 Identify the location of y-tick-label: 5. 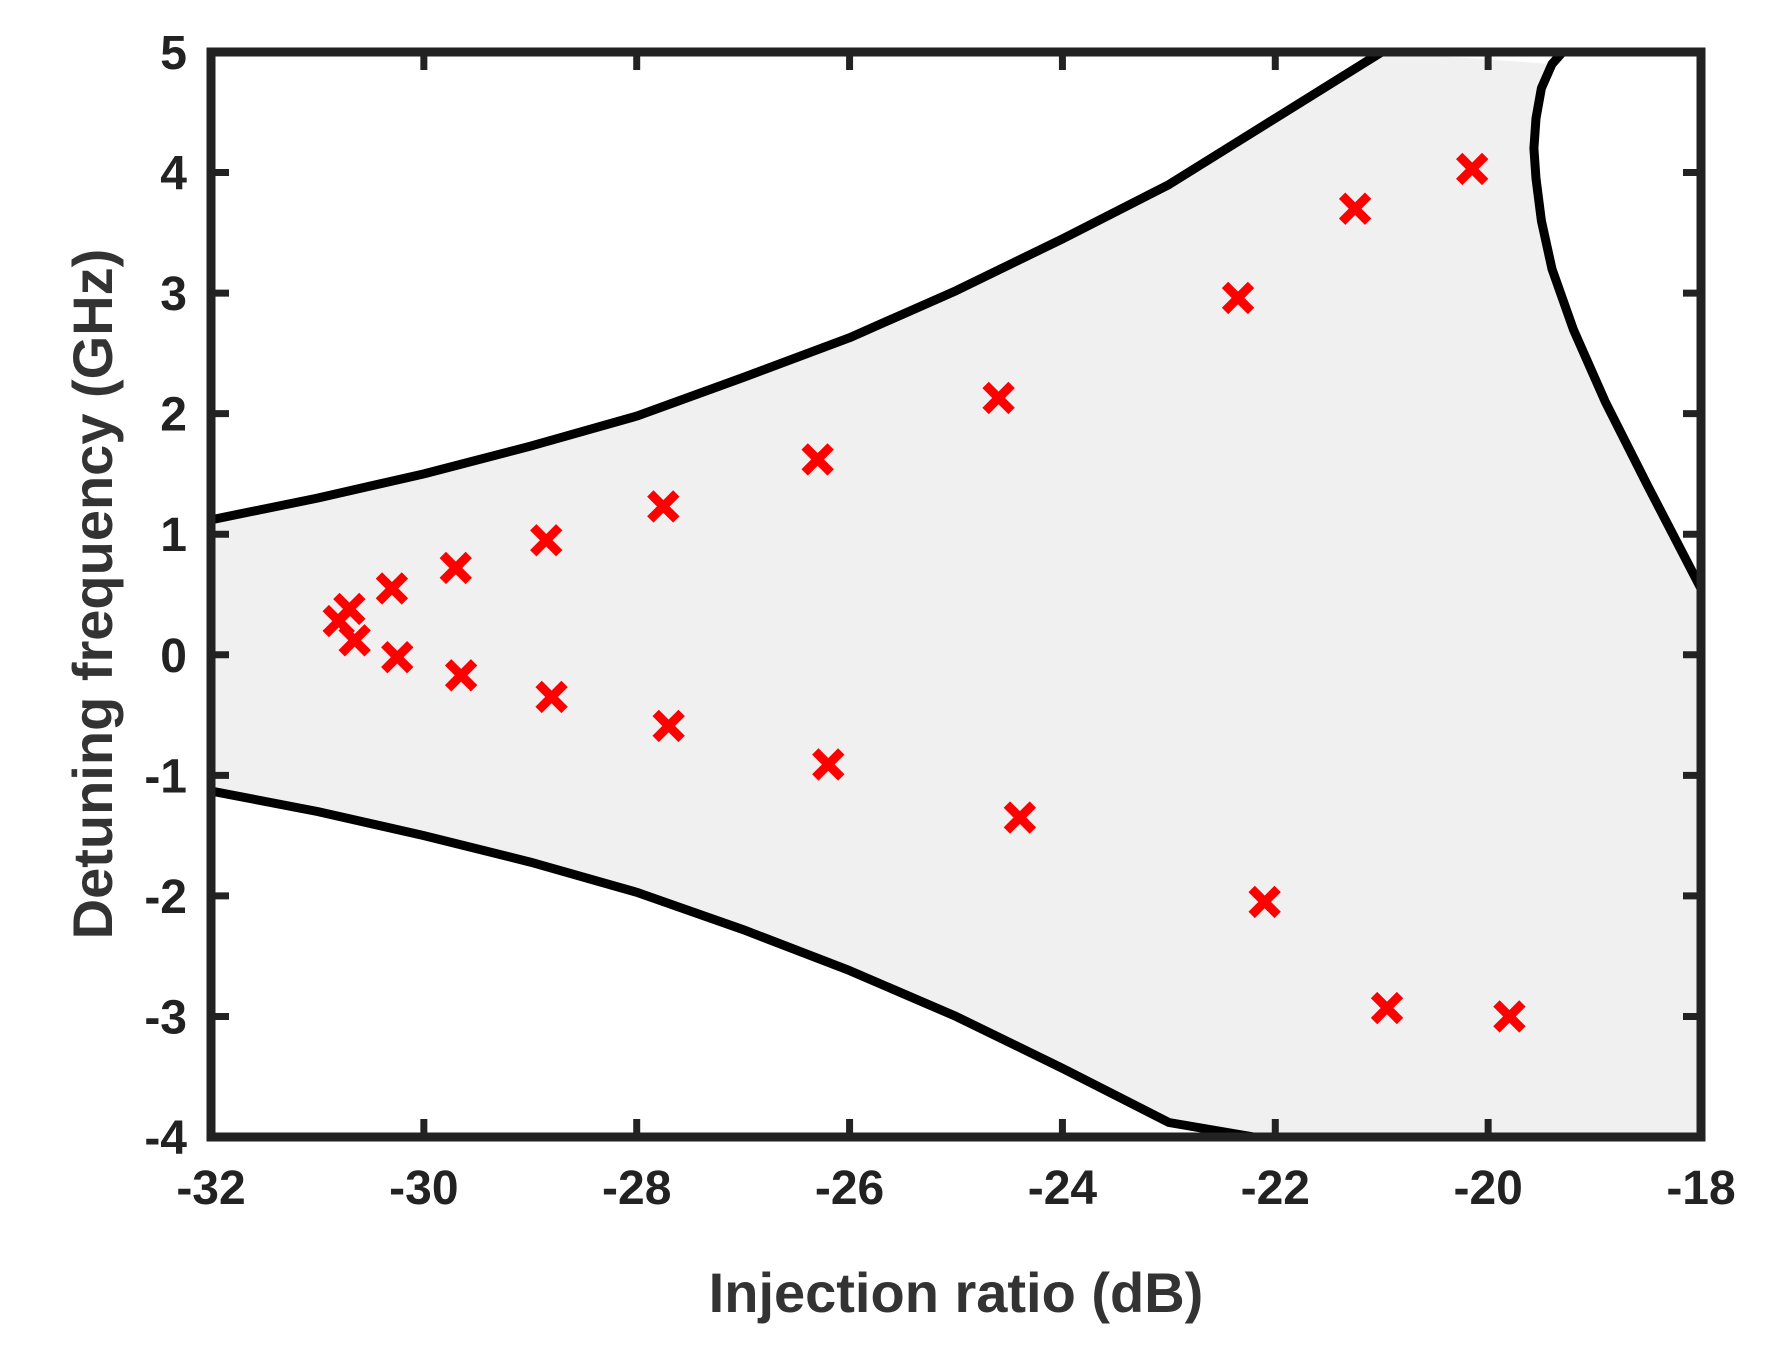
(173, 53).